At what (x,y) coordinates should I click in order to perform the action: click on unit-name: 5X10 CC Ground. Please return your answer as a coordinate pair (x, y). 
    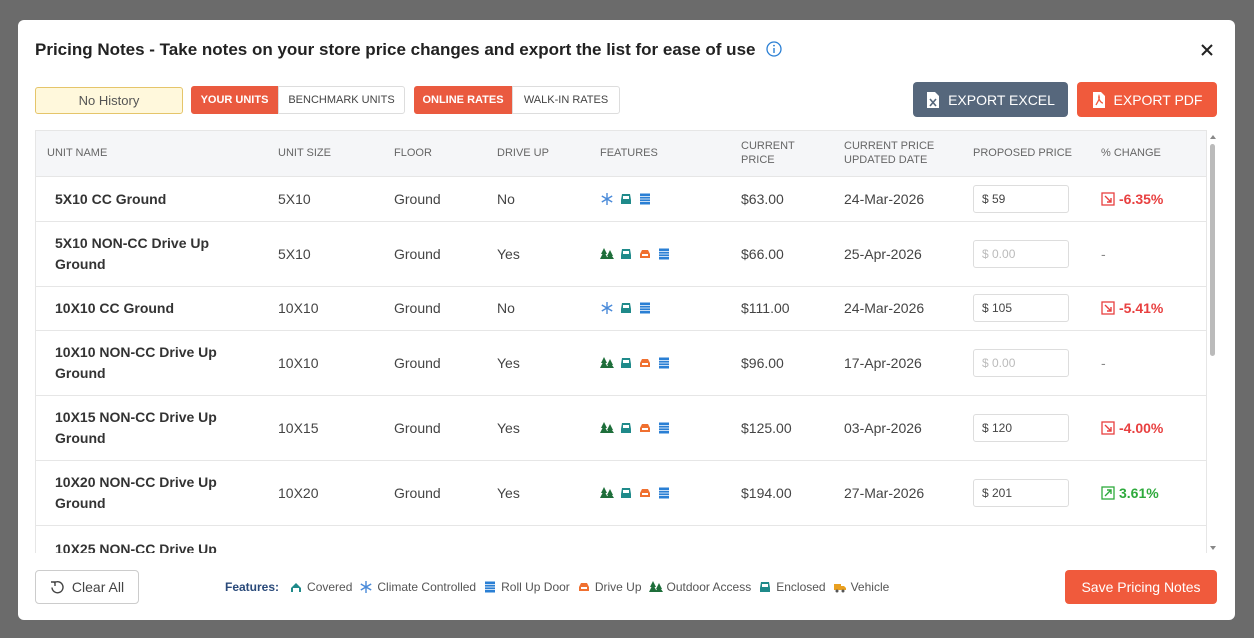
    Looking at the image, I should click on (111, 198).